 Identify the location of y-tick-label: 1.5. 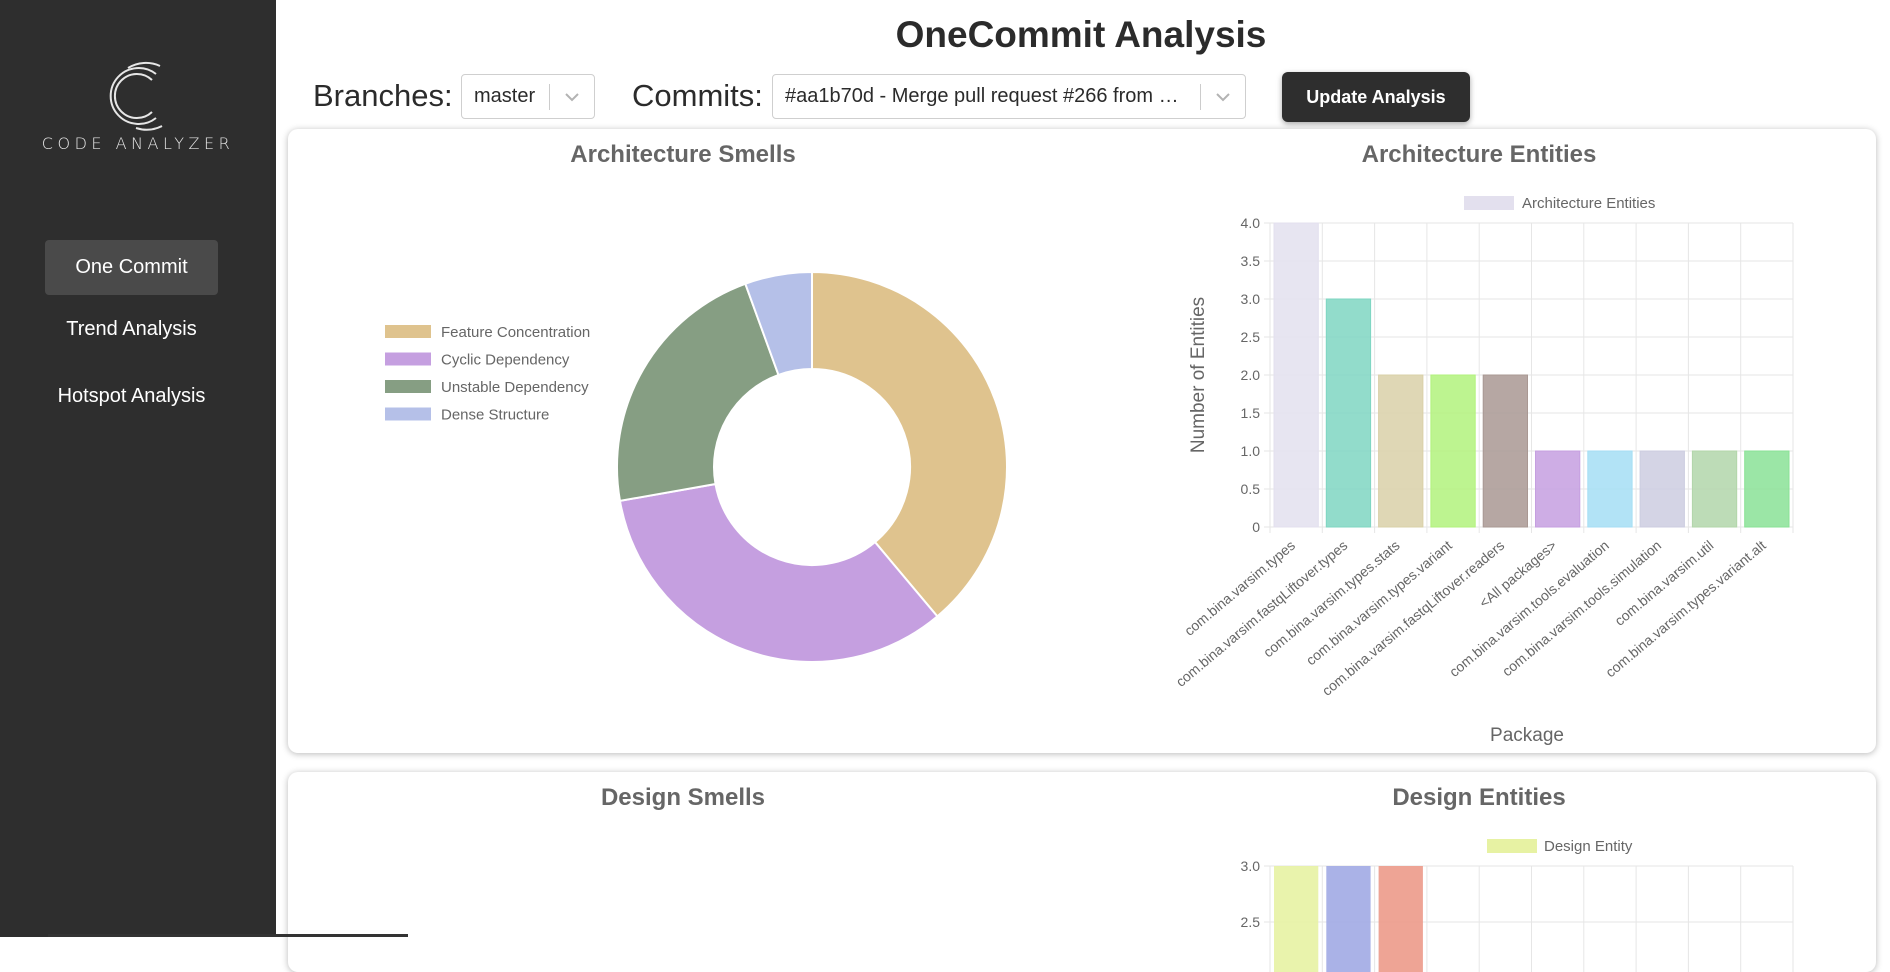
(1251, 413).